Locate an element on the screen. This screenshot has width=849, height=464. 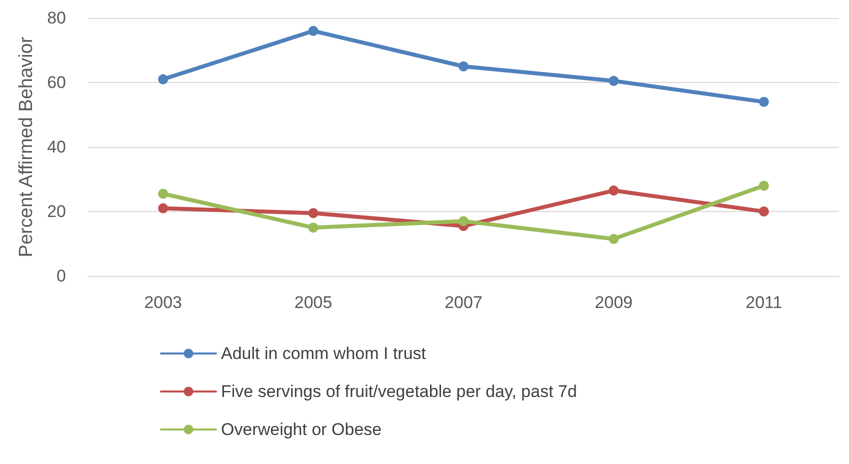
x-tick-label: 2003 is located at coordinates (163, 302).